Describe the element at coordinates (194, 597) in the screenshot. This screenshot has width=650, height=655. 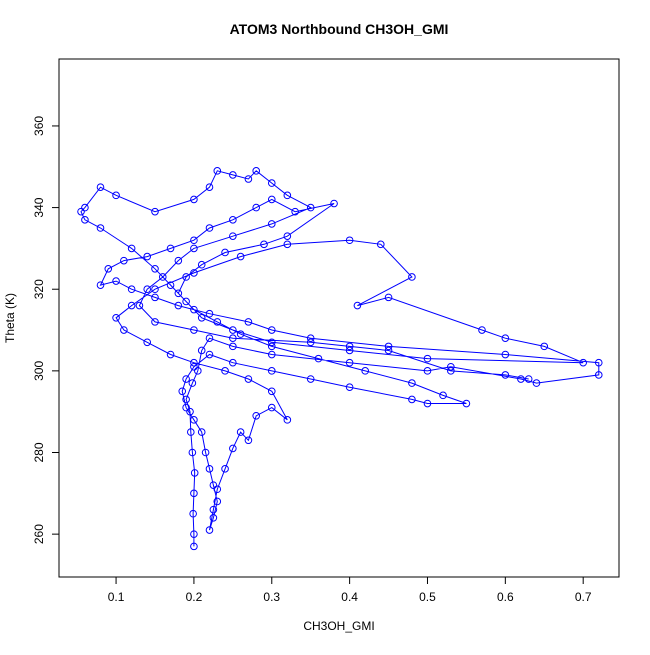
I see `x-tick-label: 0.2` at that location.